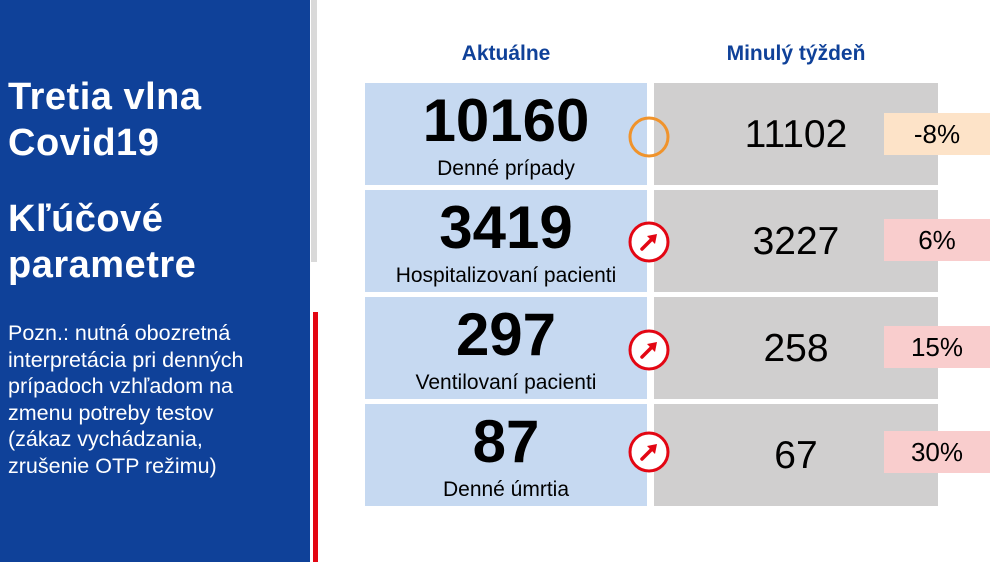  I want to click on note-line: Pozn.: nutná obozretná, so click(119, 333).